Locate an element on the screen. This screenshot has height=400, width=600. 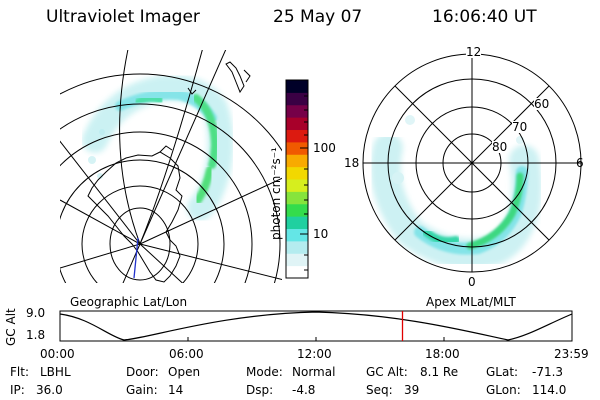
glon-value: 114.0 is located at coordinates (549, 390).